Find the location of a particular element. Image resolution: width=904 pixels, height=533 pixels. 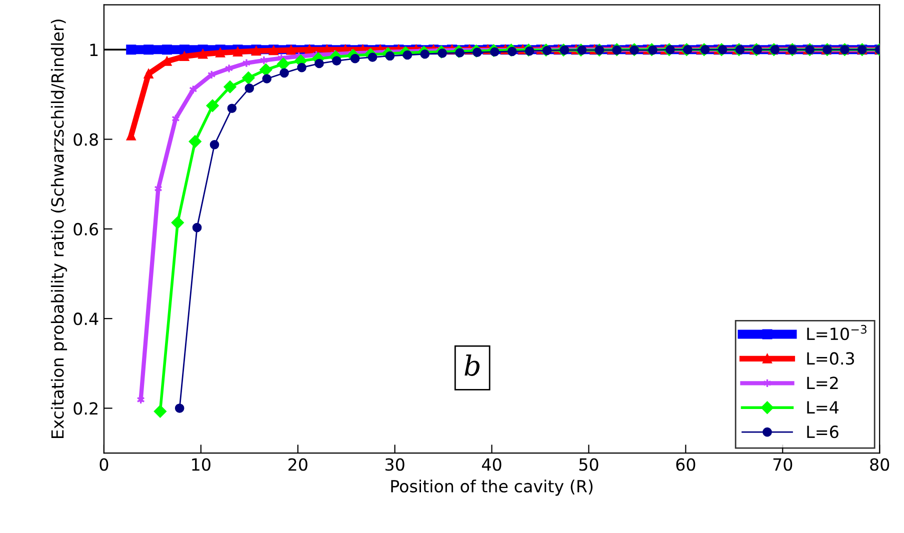

y-tick-label: 0.6 is located at coordinates (86, 229).